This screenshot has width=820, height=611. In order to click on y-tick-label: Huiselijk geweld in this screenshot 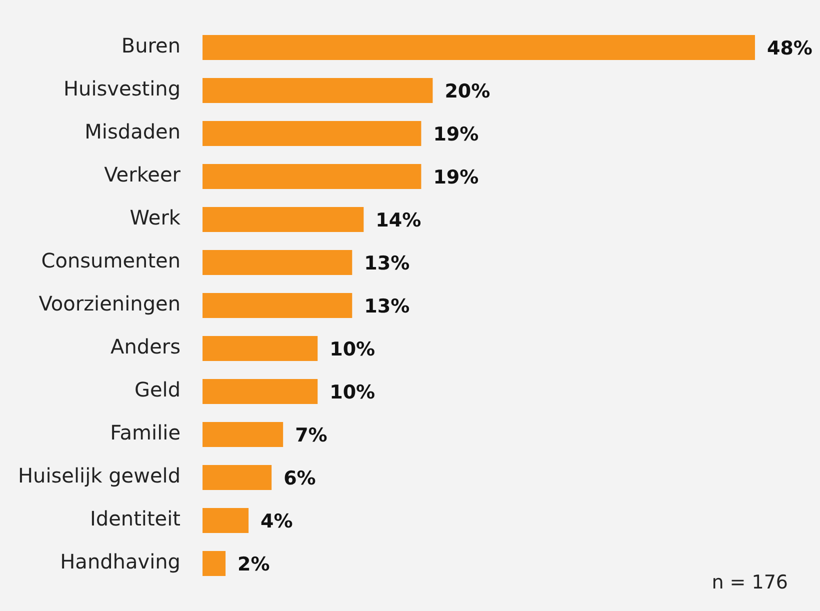, I will do `click(99, 476)`.